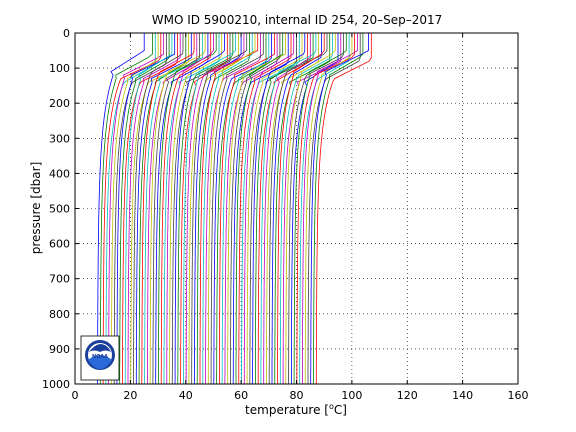 The height and width of the screenshot is (432, 576). I want to click on x-tick-label: 40, so click(186, 395).